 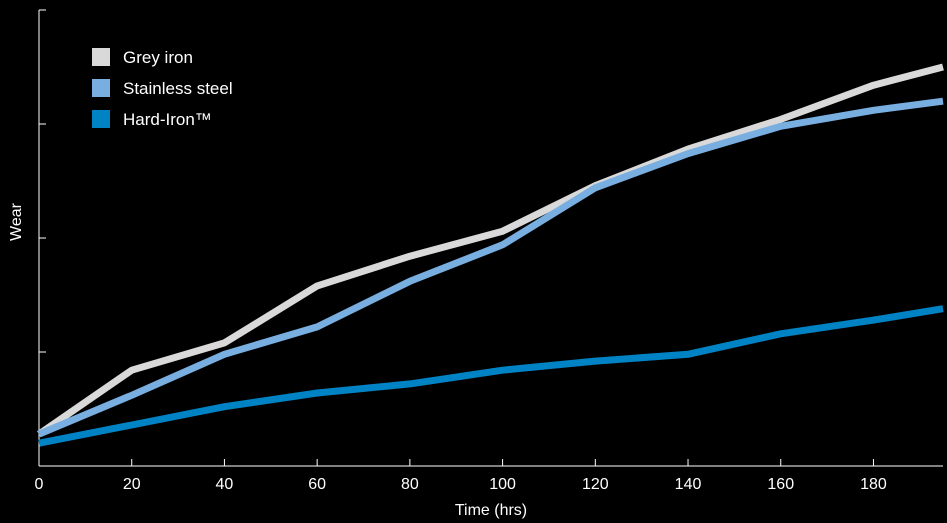 I want to click on x-tick-label: 180, so click(x=873, y=484).